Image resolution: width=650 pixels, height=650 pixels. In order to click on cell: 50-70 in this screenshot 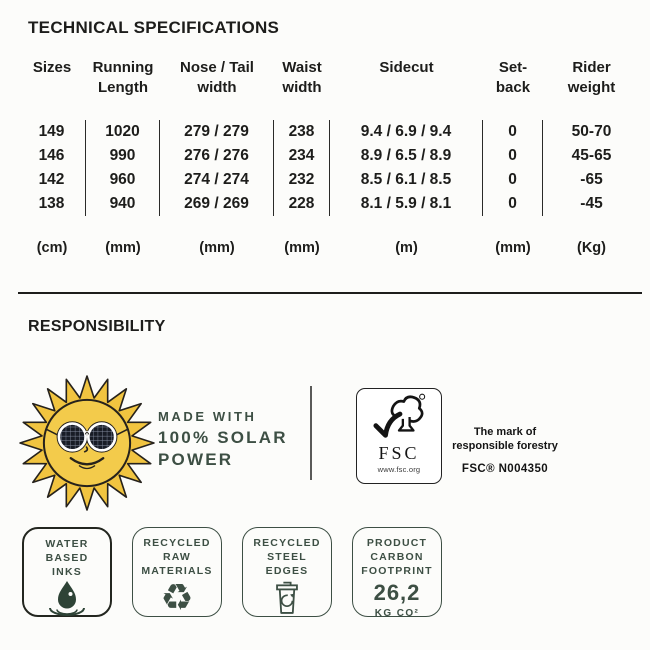, I will do `click(591, 131)`.